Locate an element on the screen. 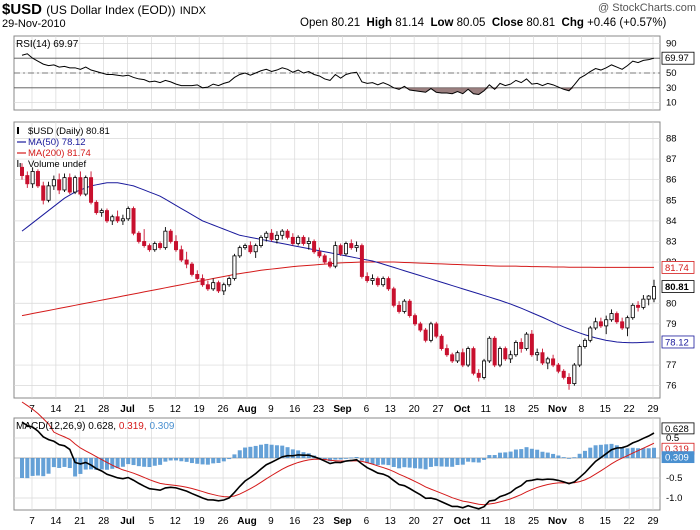 This screenshot has width=700, height=530. x-tick-label: 26 is located at coordinates (224, 521).